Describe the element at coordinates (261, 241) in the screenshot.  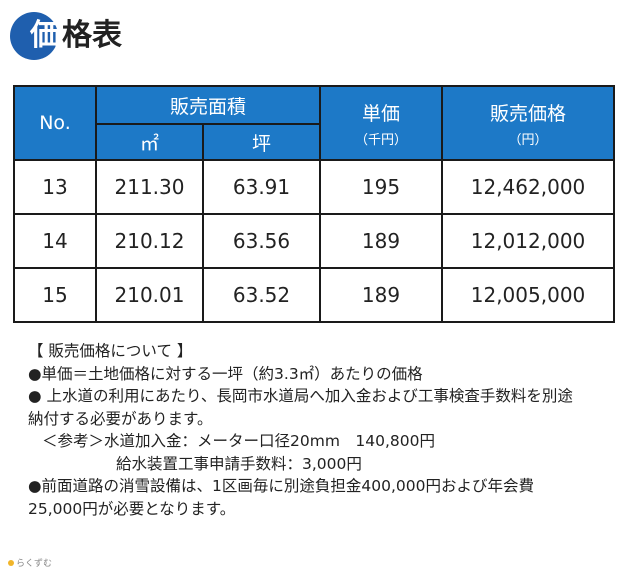
I see `cell-tsubo: 63.56` at that location.